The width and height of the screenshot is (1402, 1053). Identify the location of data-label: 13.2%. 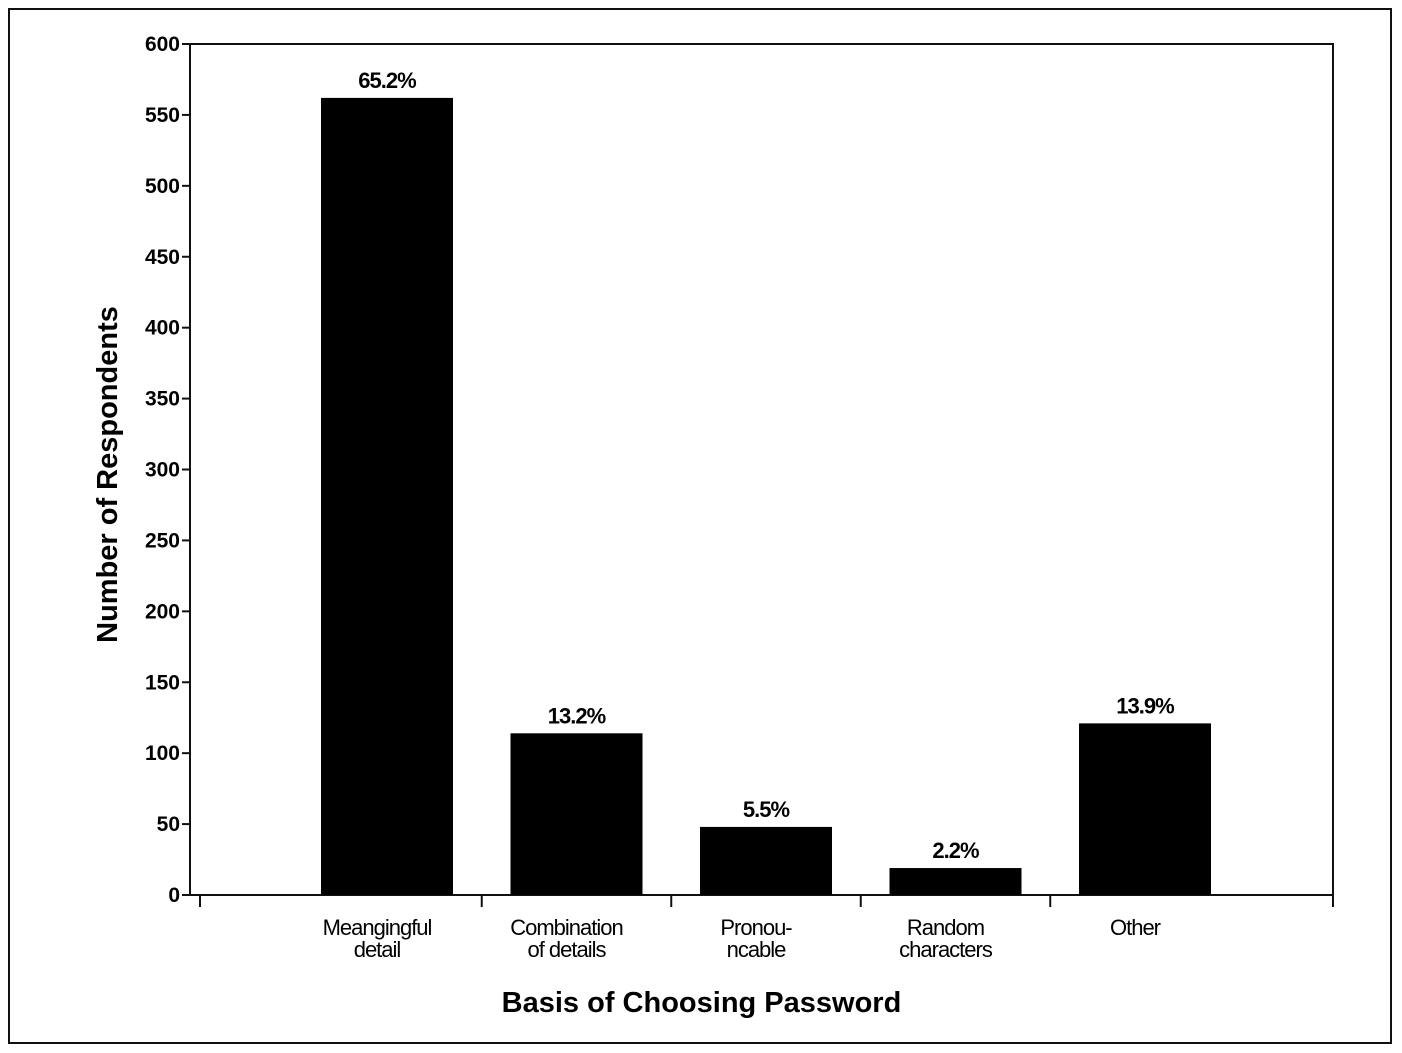
(577, 715).